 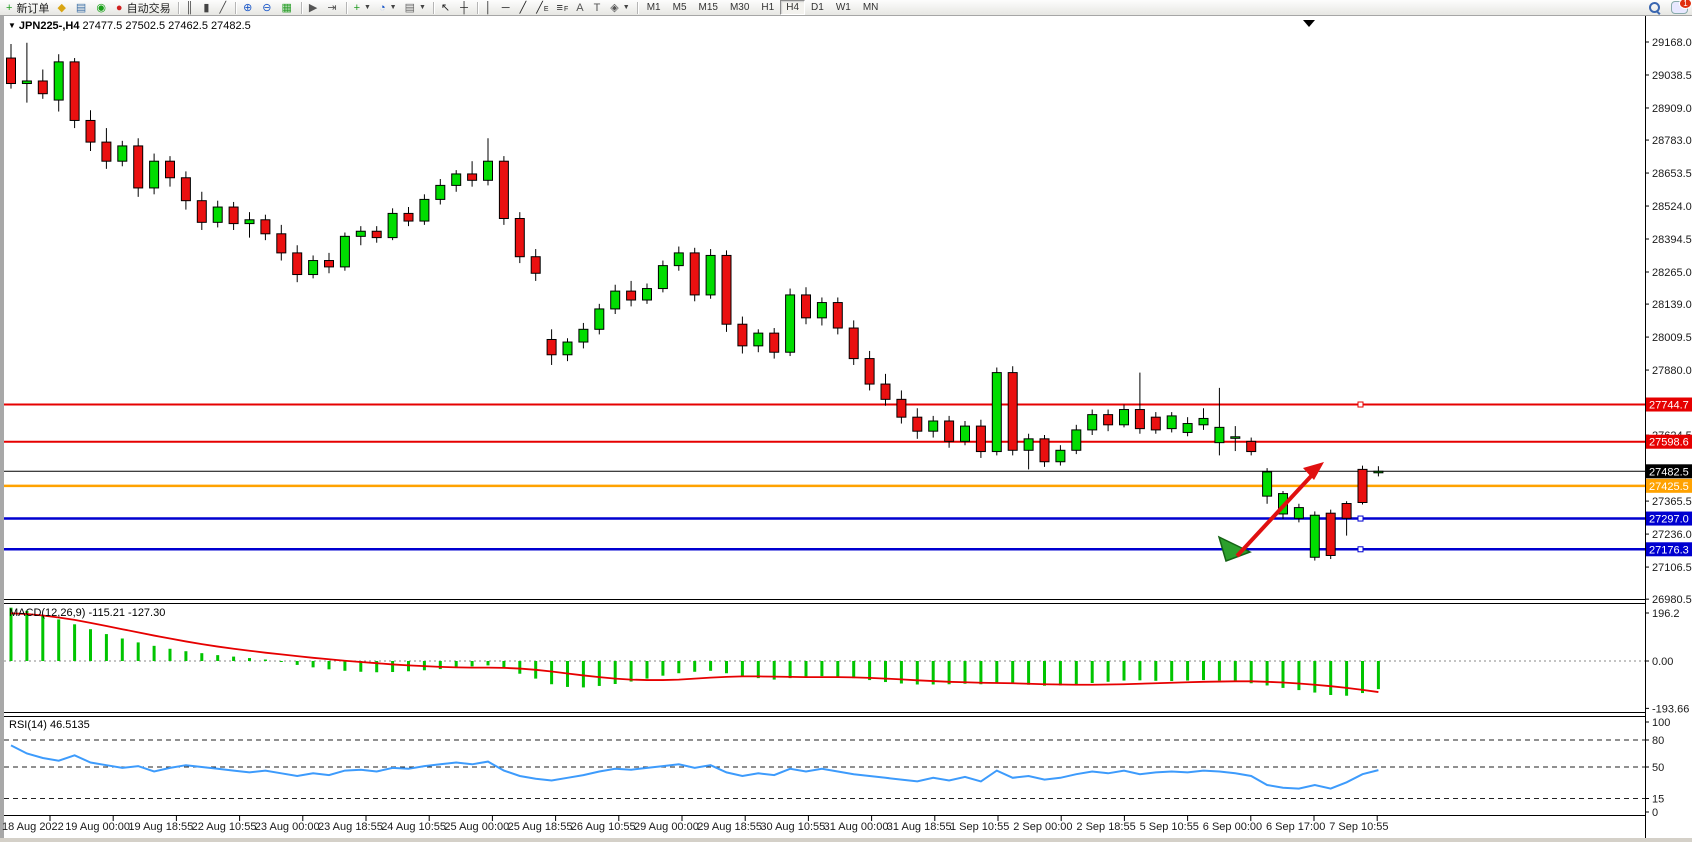 What do you see at coordinates (248, 8) in the screenshot?
I see `zoom-in-button: ⊕` at bounding box center [248, 8].